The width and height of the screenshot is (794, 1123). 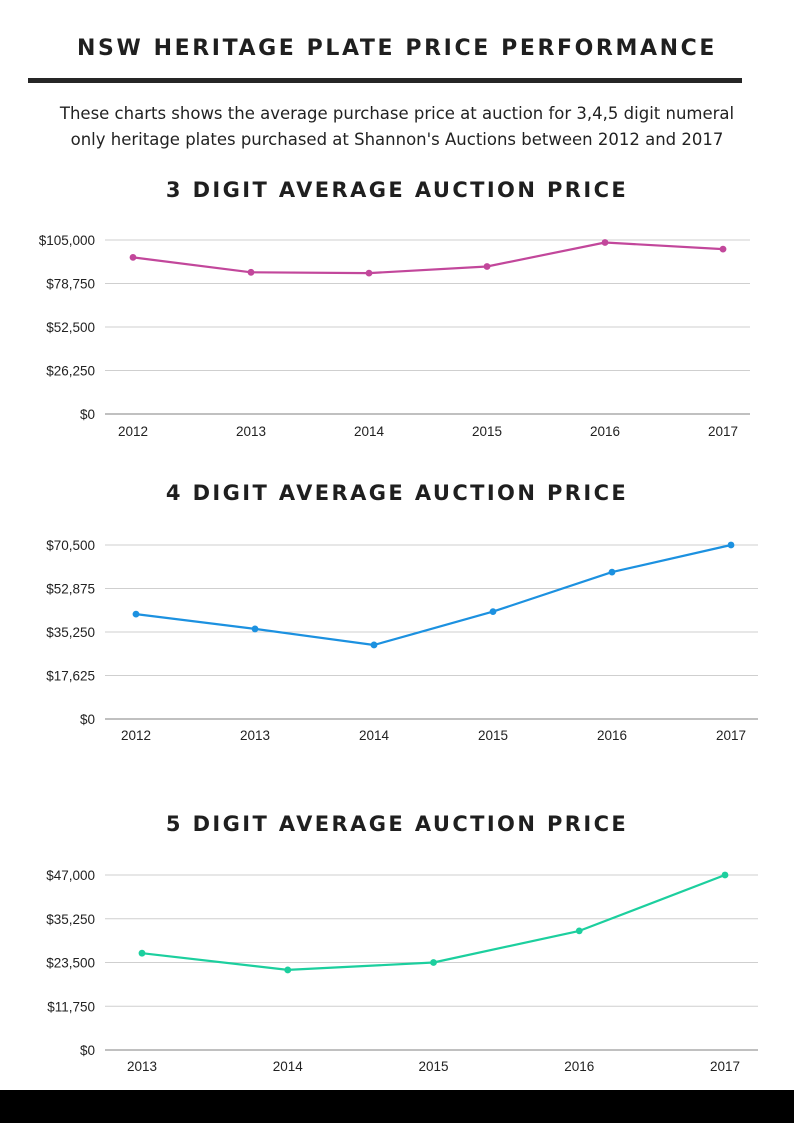 What do you see at coordinates (385, 80) in the screenshot?
I see `title-divider` at bounding box center [385, 80].